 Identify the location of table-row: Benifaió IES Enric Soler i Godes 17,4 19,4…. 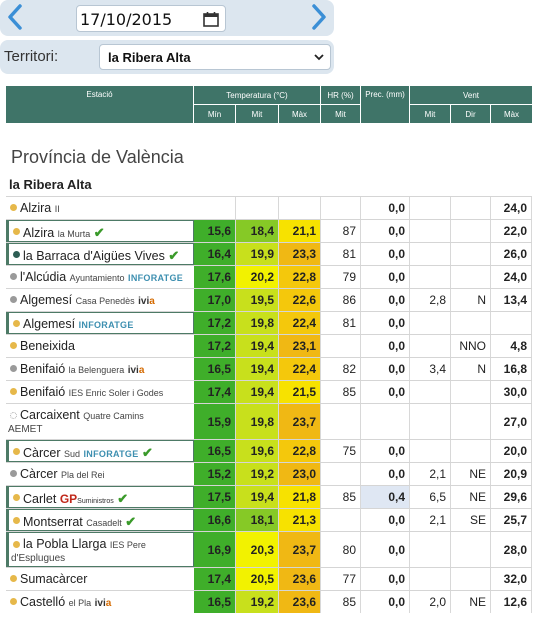
(269, 391).